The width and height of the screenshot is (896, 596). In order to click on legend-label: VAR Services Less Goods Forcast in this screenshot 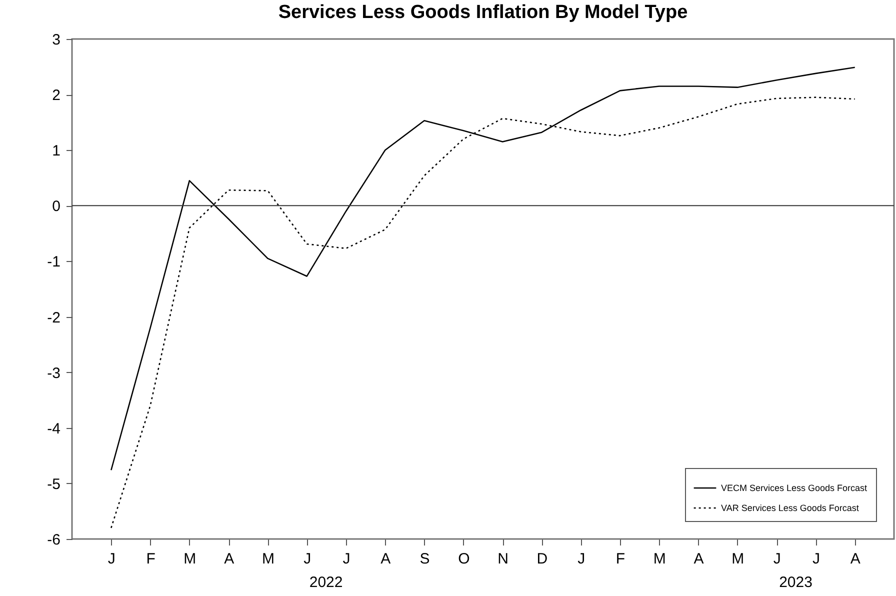, I will do `click(790, 508)`.